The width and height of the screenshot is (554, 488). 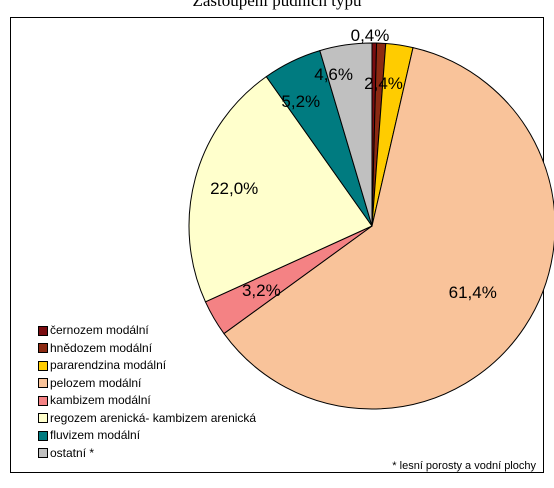 I want to click on legend-item: kambizem modální, so click(x=147, y=401).